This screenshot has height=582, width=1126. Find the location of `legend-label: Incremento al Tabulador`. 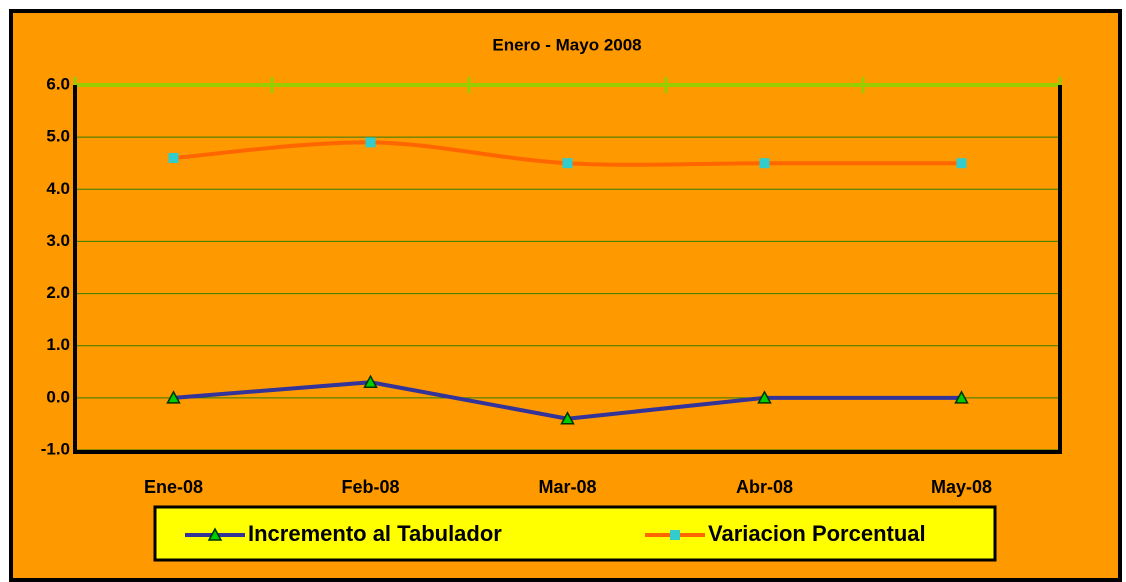

legend-label: Incremento al Tabulador is located at coordinates (375, 533).